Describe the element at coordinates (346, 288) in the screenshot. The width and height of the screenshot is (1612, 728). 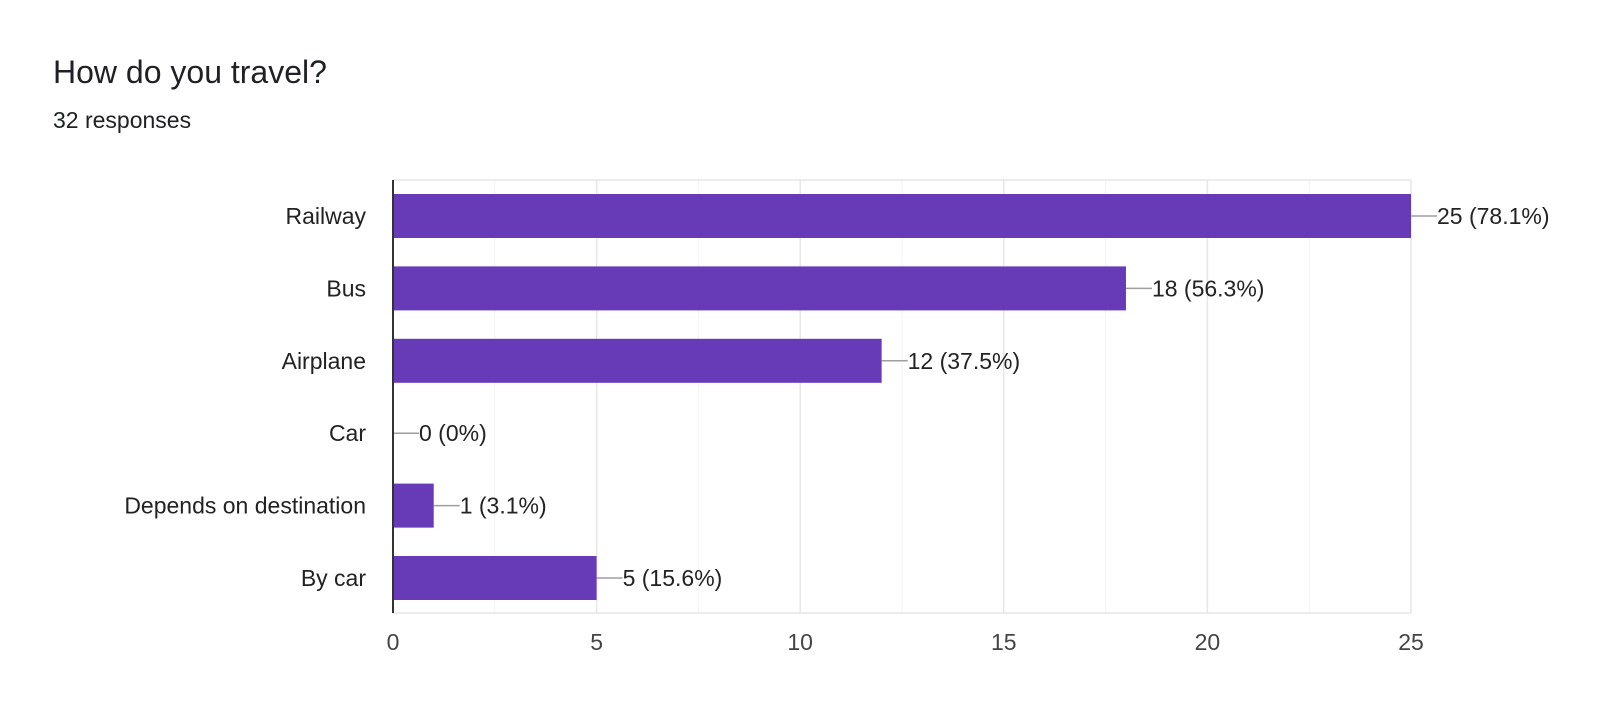
I see `category-label: Bus` at that location.